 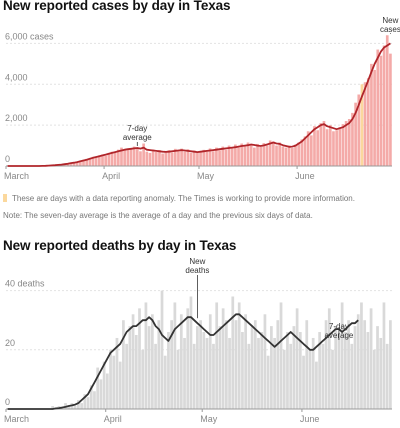 What do you see at coordinates (10, 343) in the screenshot?
I see `c1-y-tick-label-1: 20` at bounding box center [10, 343].